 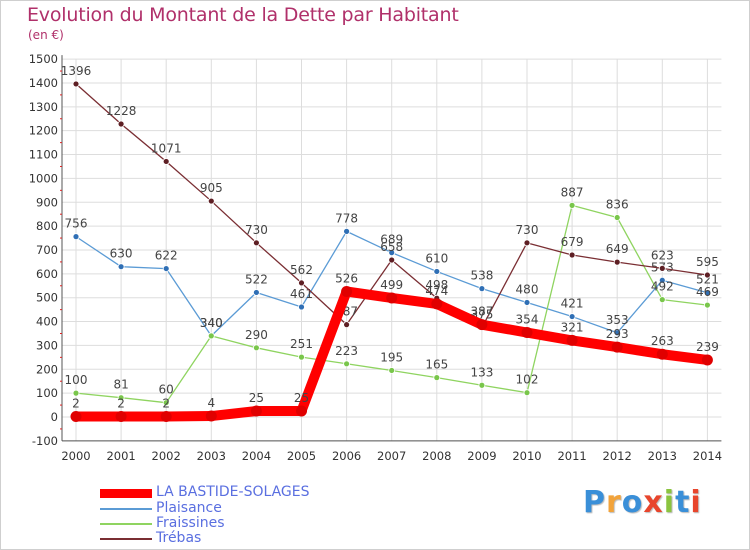 I want to click on data-label: 223, so click(x=346, y=351).